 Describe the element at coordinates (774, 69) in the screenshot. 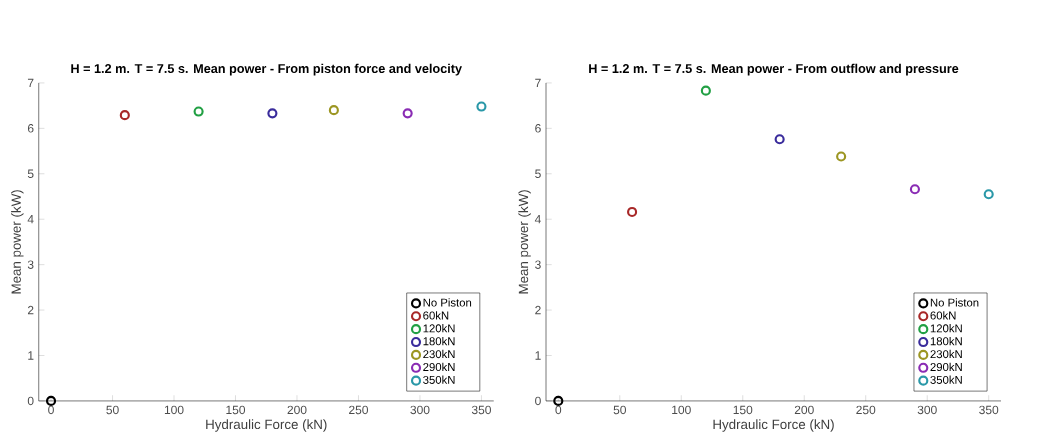

I see `chart-title: H = 1.2 m. T = 7.5 s. Mean power - From outflow and pressure` at that location.